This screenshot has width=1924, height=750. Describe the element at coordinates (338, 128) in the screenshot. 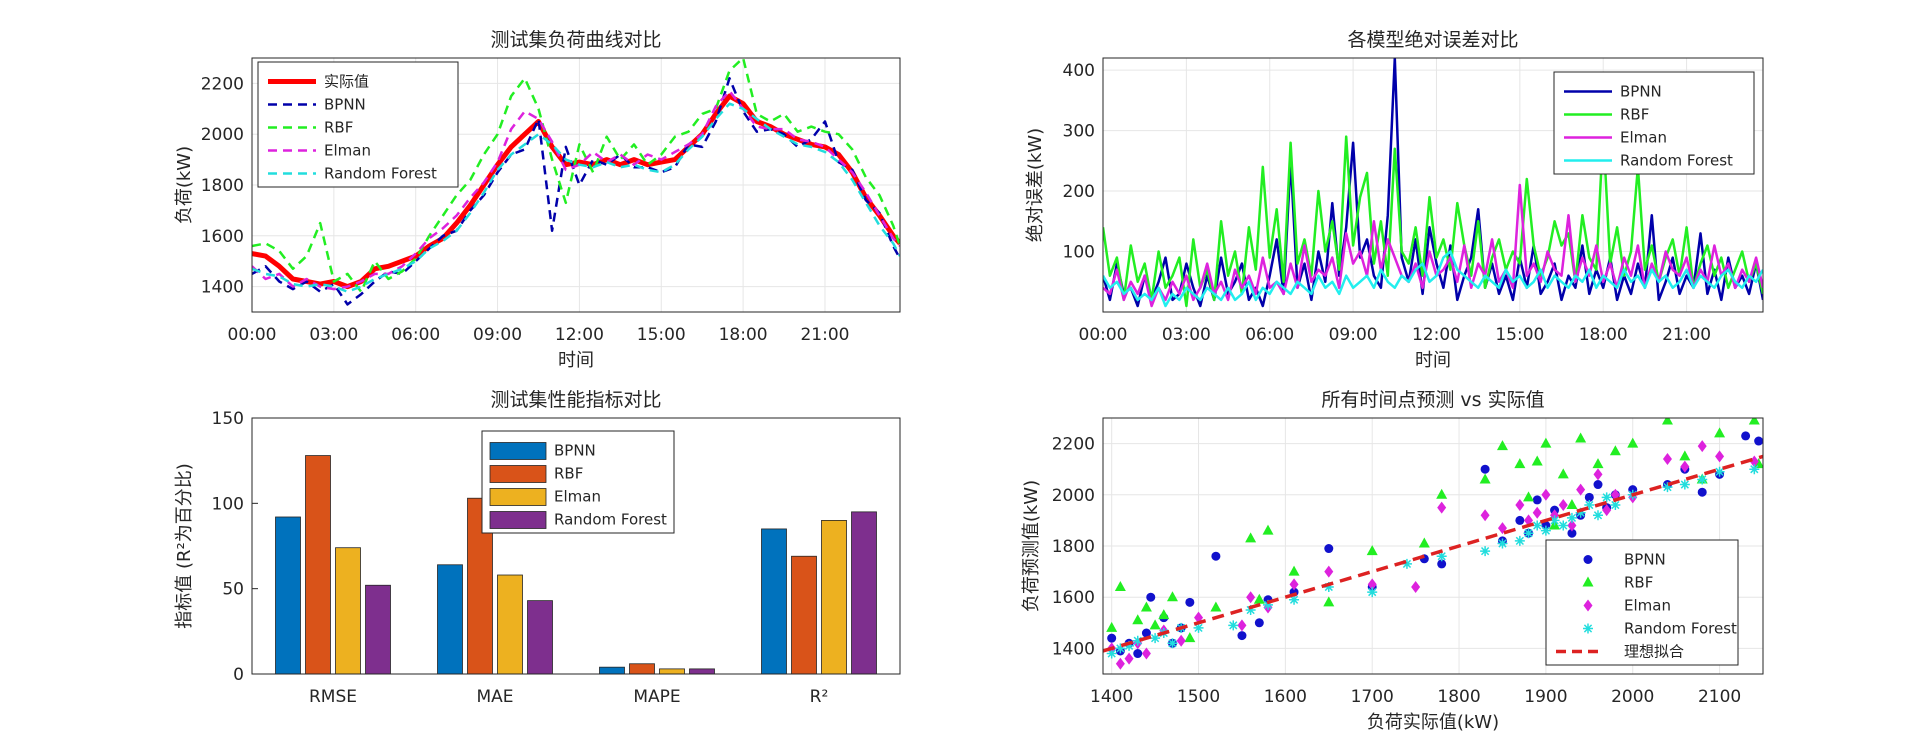

I see `load_curve-legend-label: RBF` at that location.